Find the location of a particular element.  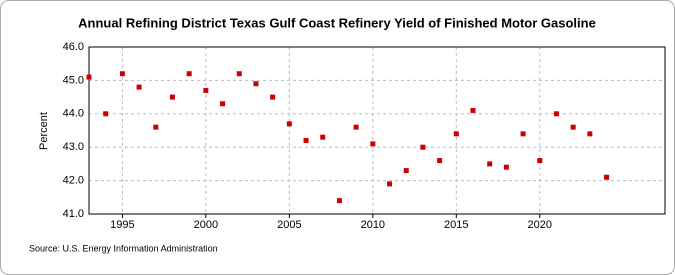

y-tick-label: 45.0 is located at coordinates (73, 80).